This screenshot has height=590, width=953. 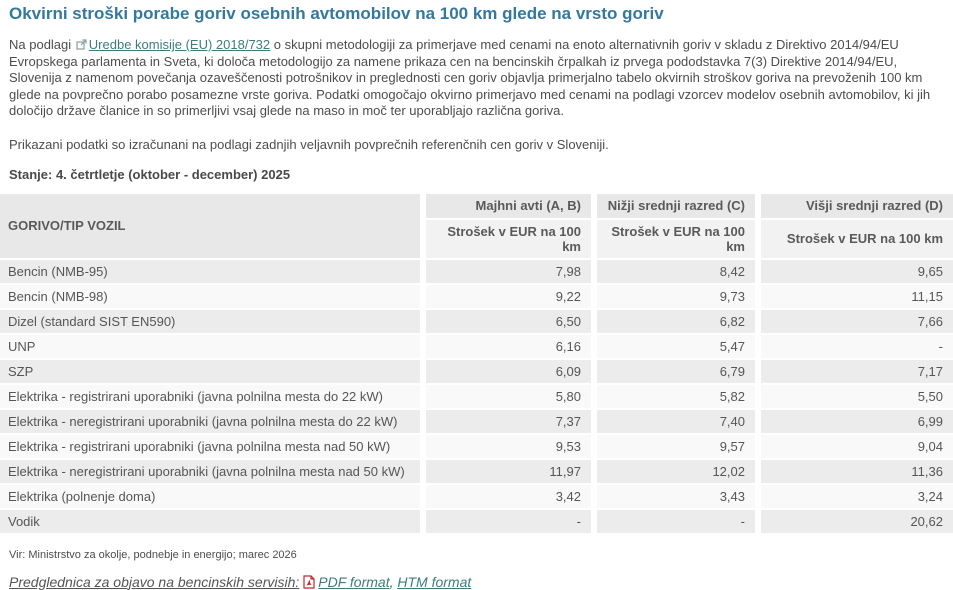 I want to click on cost-value: 5,82, so click(x=673, y=395).